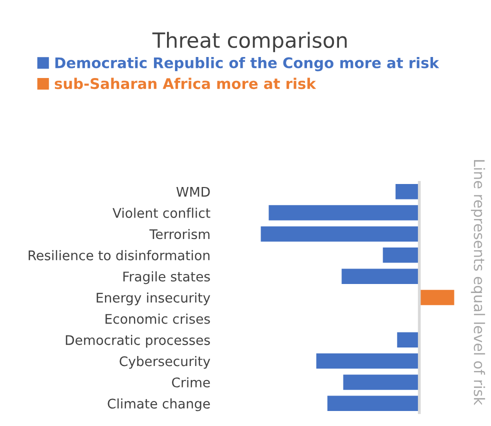 This screenshot has height=426, width=491. Describe the element at coordinates (193, 191) in the screenshot. I see `y-tick-label: WMD` at that location.